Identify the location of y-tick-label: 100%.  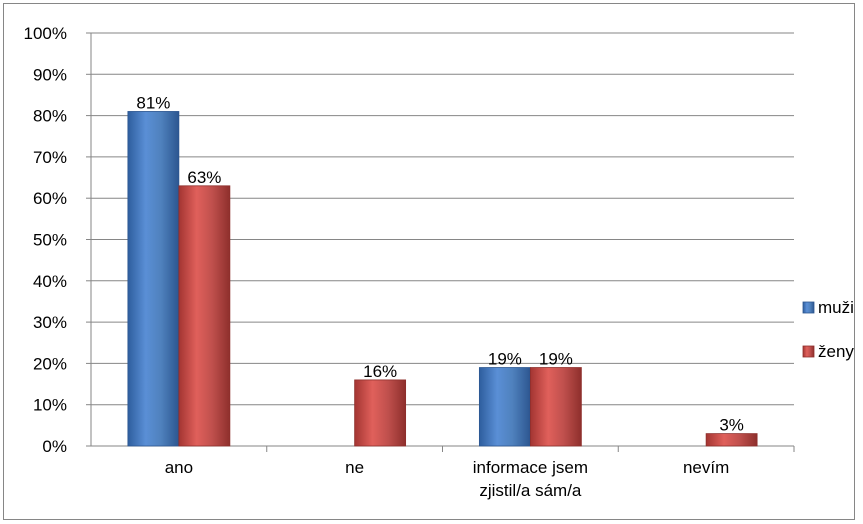
(45, 33).